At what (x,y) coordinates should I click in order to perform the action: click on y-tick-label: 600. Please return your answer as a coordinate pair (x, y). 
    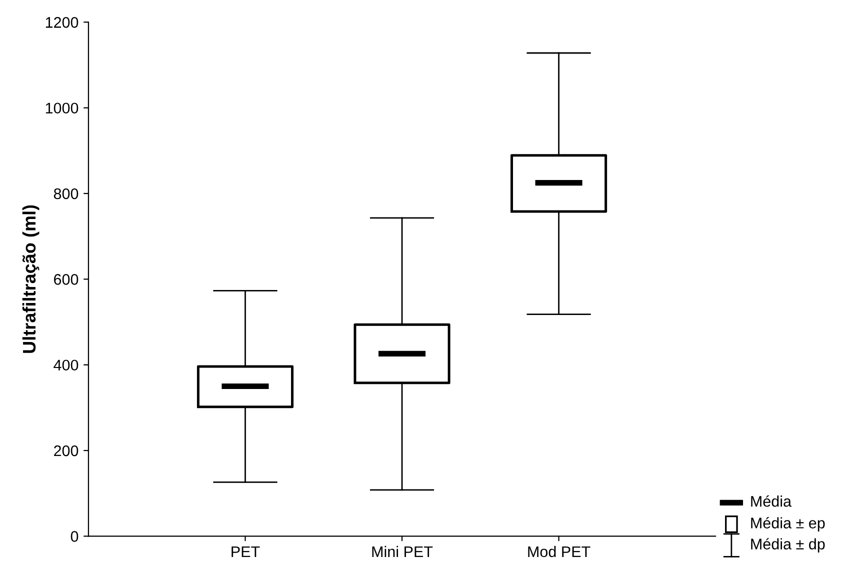
    Looking at the image, I should click on (66, 279).